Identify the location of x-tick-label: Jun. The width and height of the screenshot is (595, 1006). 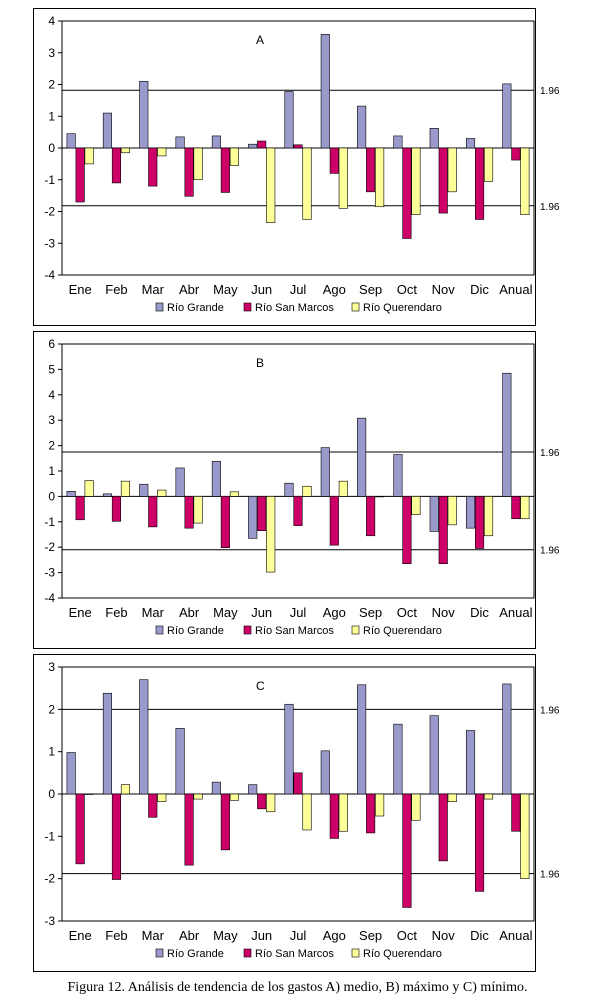
(261, 935).